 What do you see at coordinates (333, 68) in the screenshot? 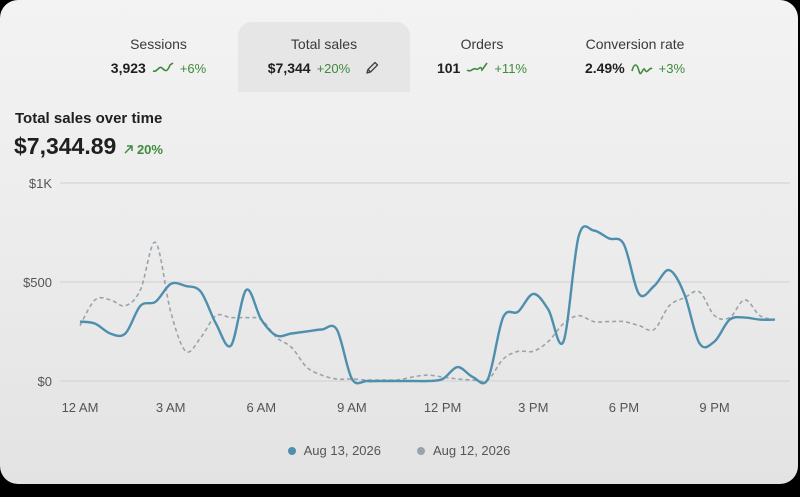
I see `metric-delta: +20%` at bounding box center [333, 68].